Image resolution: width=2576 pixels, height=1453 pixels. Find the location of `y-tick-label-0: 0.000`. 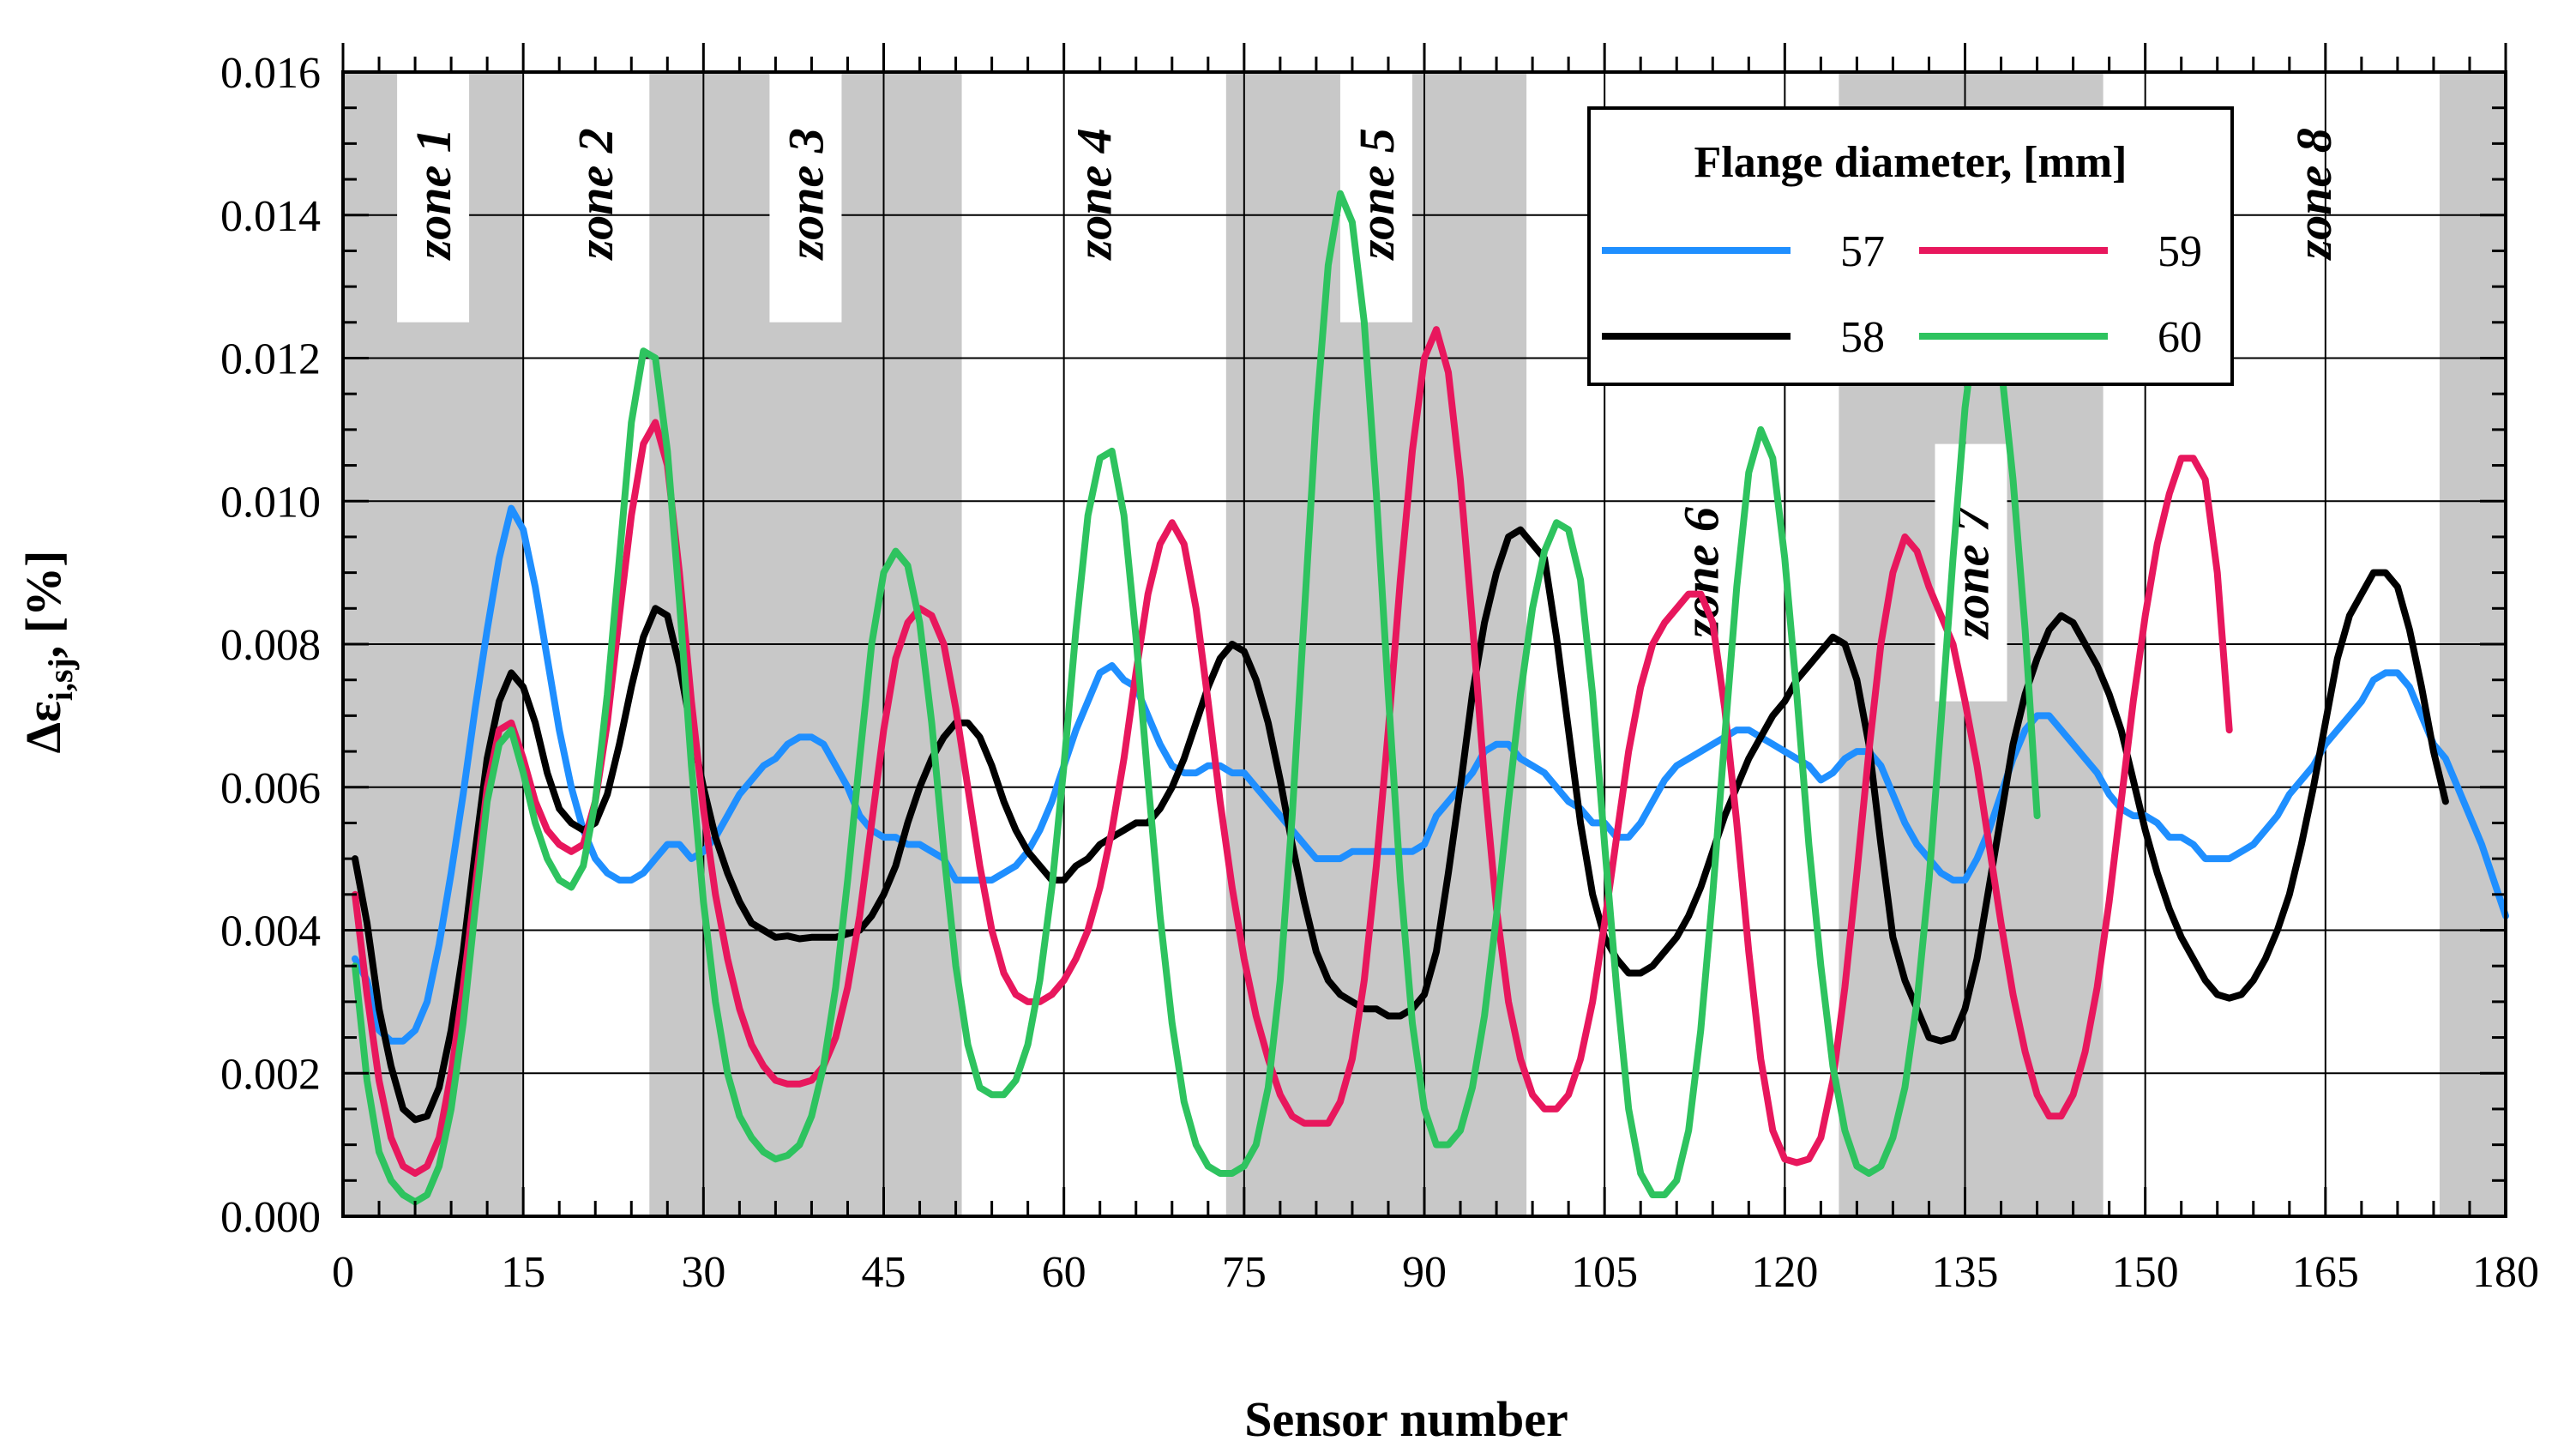

y-tick-label-0: 0.000 is located at coordinates (270, 1217).